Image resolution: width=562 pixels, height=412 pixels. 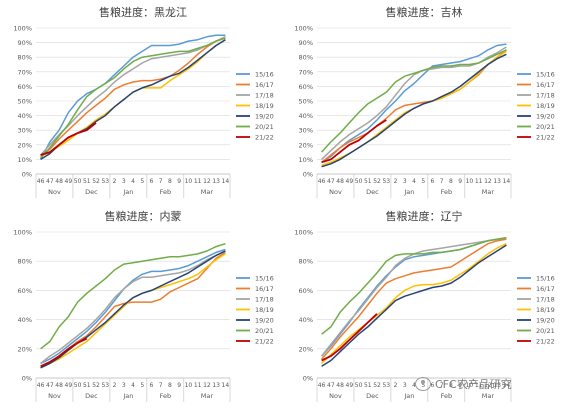 What do you see at coordinates (133, 181) in the screenshot?
I see `x-tick-label: 4` at bounding box center [133, 181].